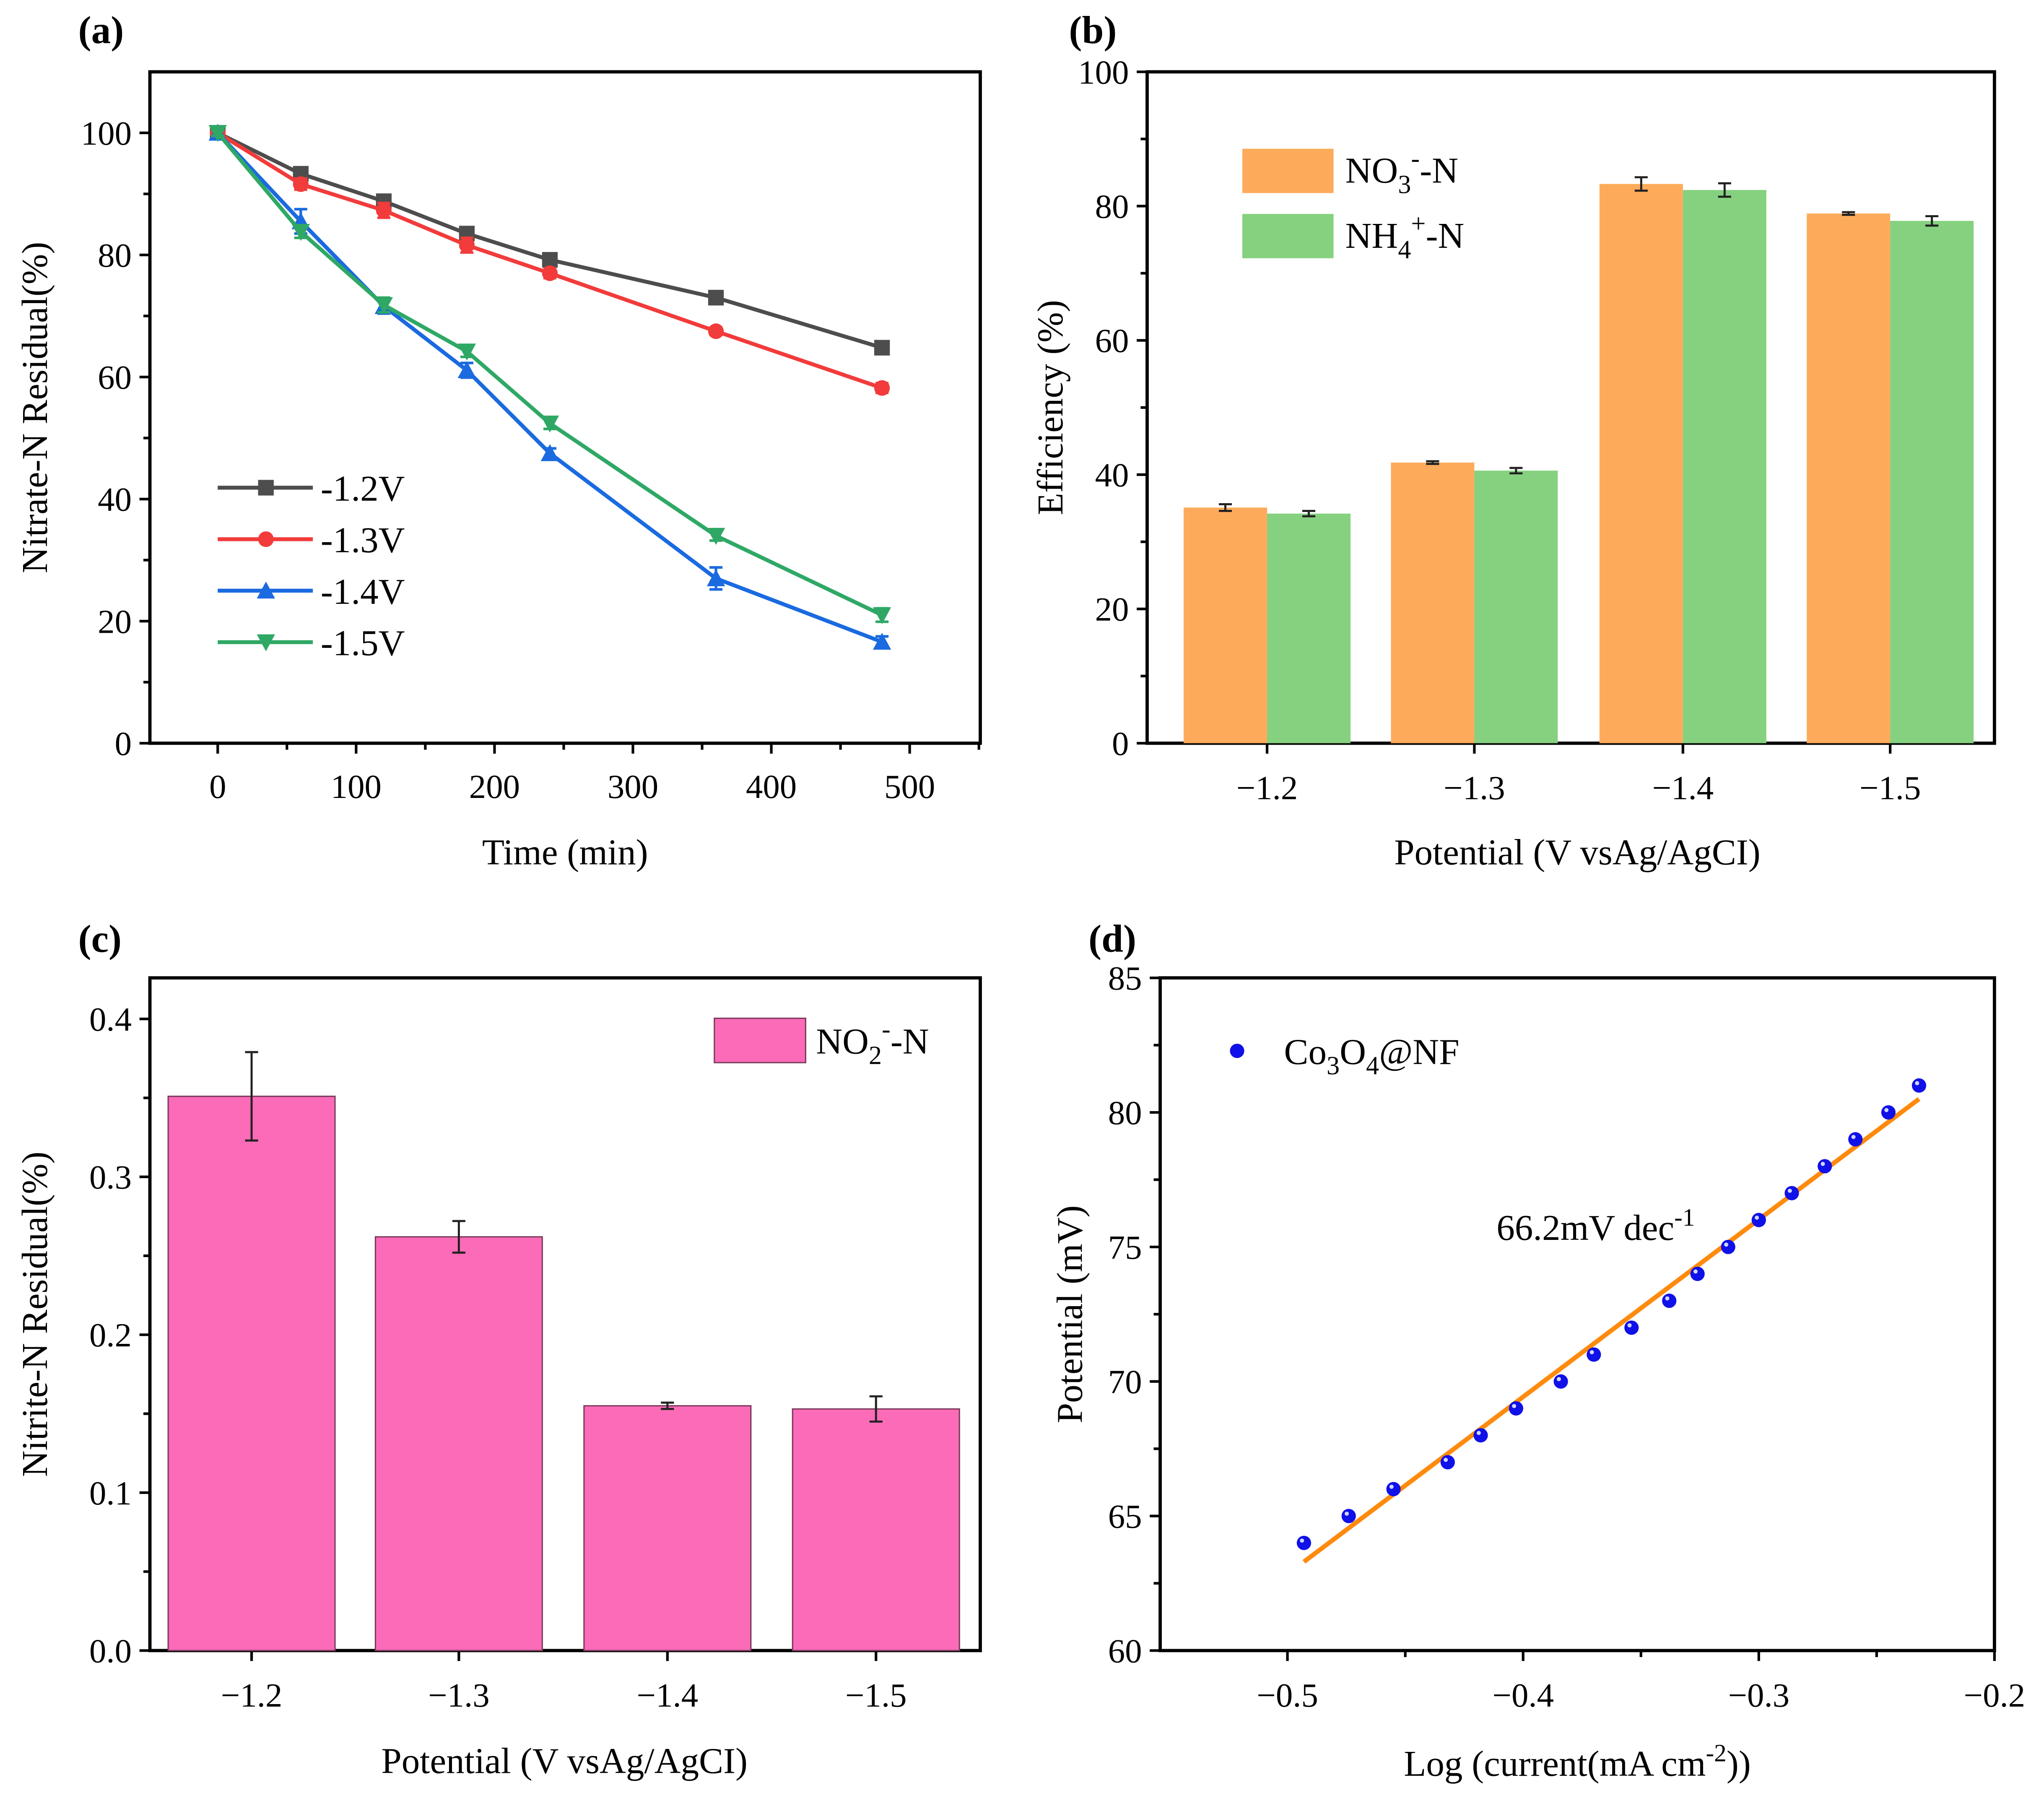  I want to click on legend-item: Co3O4@NF, so click(1345, 1055).